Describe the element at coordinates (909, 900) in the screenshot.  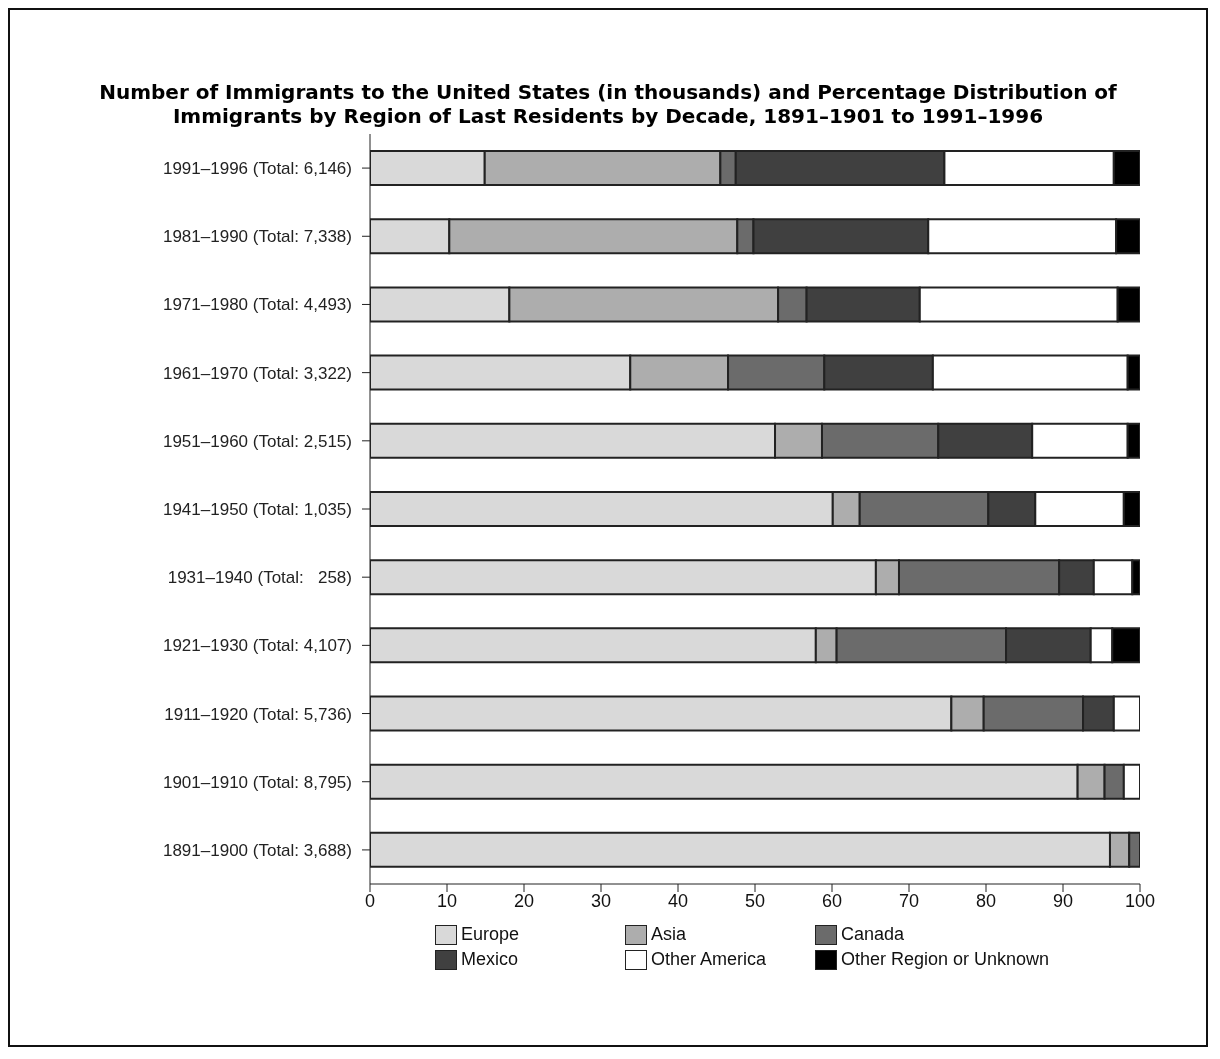
I see `x-tick-label: 70` at that location.